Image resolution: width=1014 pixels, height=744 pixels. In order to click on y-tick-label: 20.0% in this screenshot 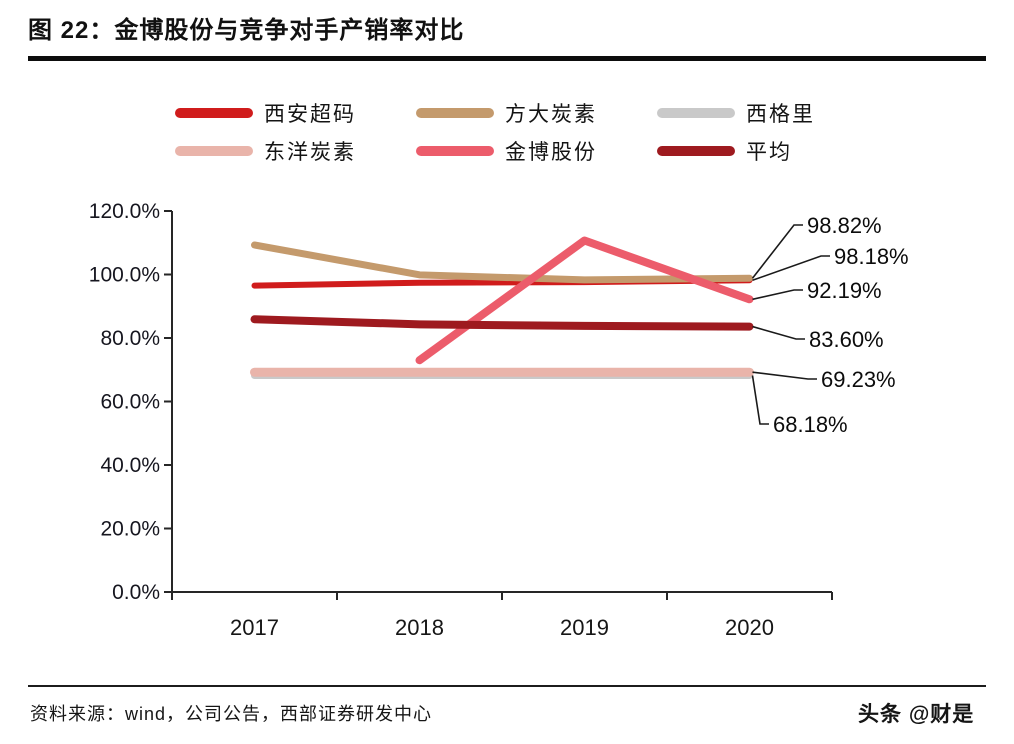, I will do `click(130, 529)`.